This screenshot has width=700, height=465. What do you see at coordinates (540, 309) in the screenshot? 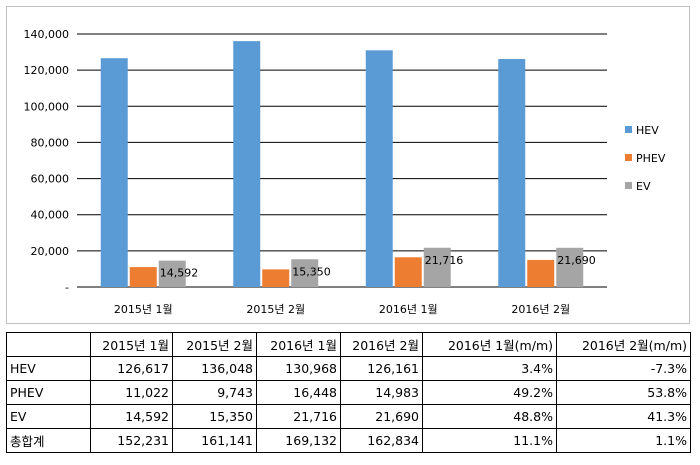
I see `x-tick-label: 2016년 2월` at bounding box center [540, 309].